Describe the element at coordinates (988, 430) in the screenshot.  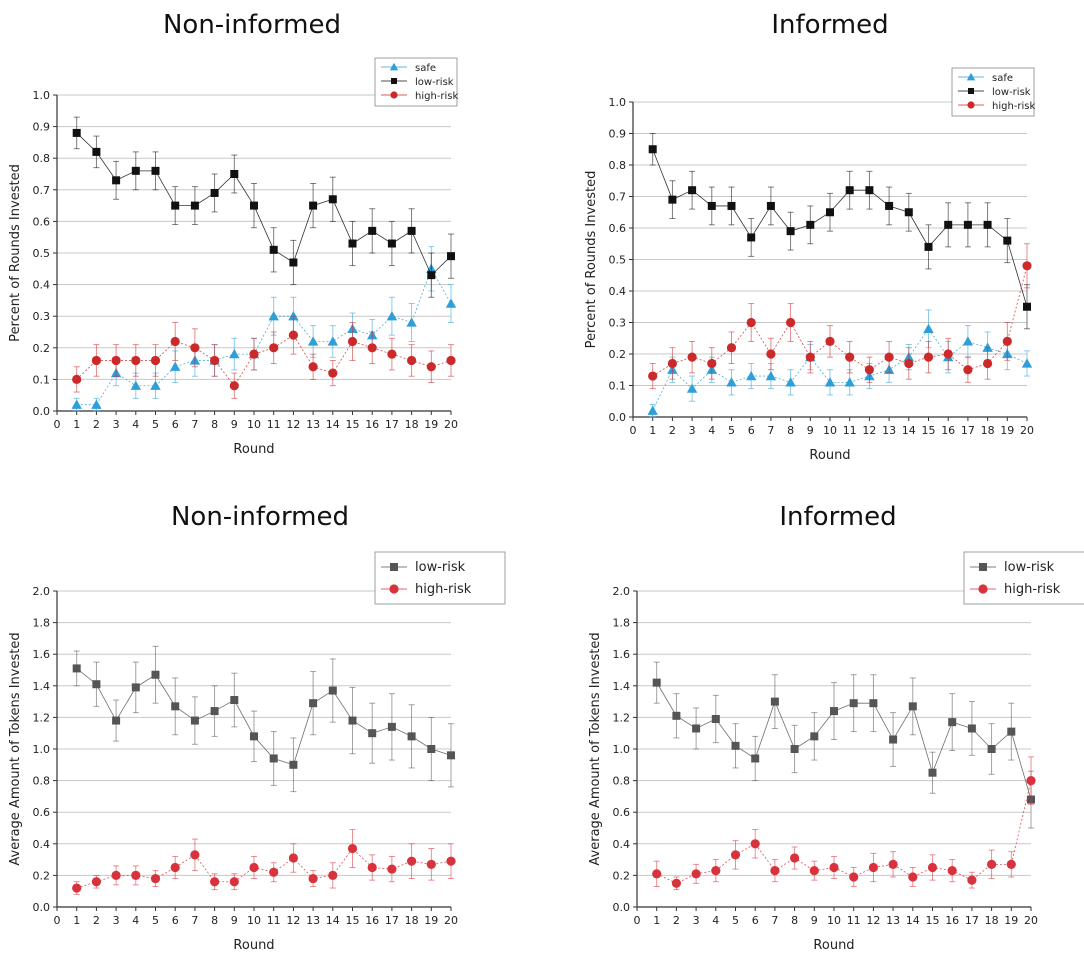
I see `x-tick-label: 18` at that location.